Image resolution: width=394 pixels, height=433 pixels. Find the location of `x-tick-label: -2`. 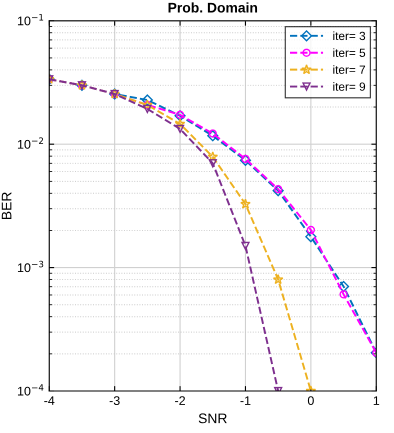

x-tick-label: -2 is located at coordinates (180, 400).